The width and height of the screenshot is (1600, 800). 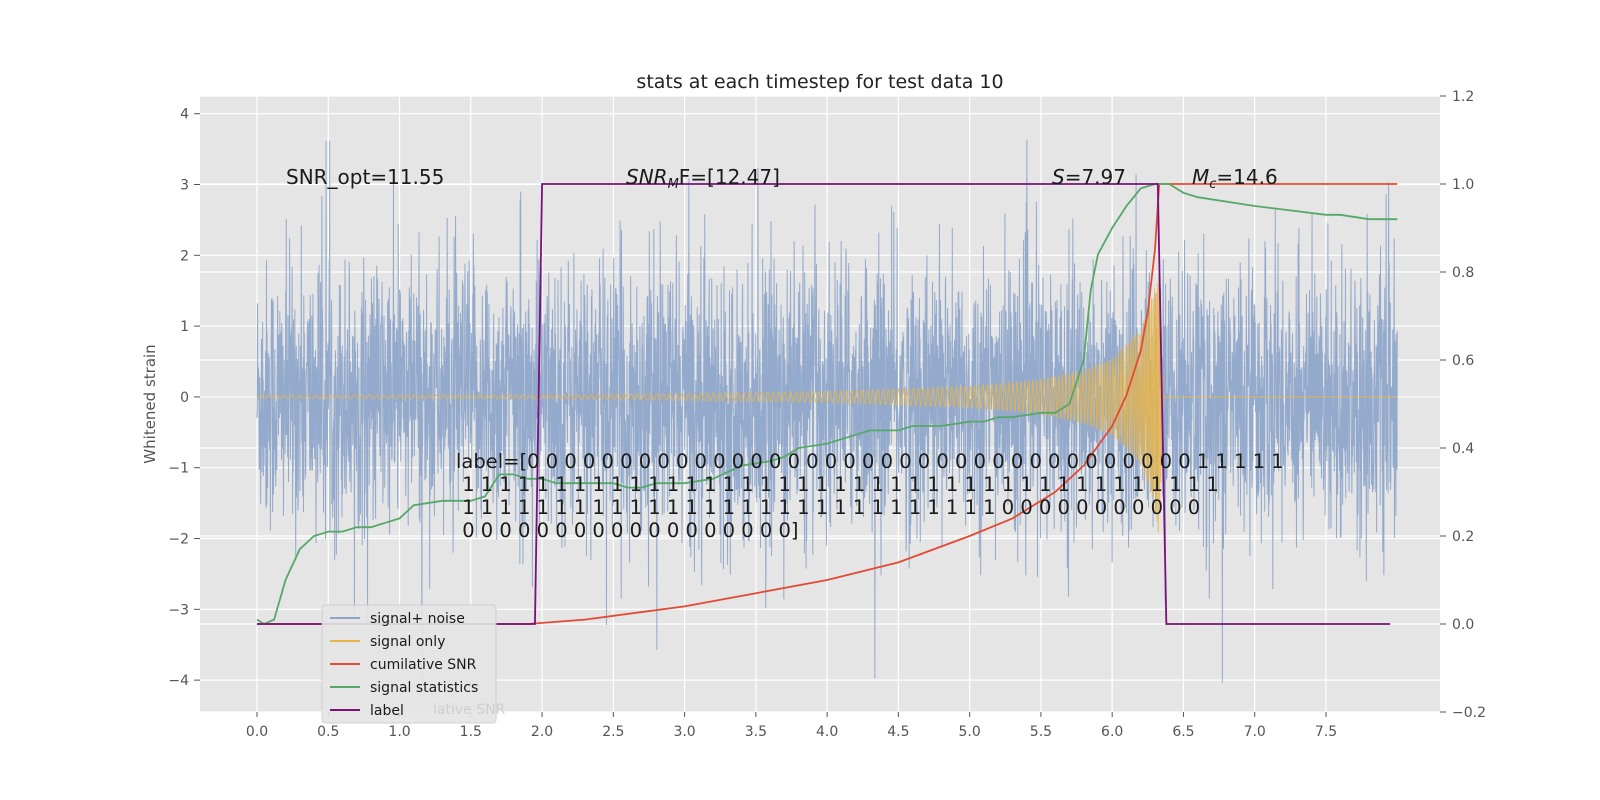 What do you see at coordinates (819, 82) in the screenshot?
I see `chart-title: stats at each timestep for test data 10` at bounding box center [819, 82].